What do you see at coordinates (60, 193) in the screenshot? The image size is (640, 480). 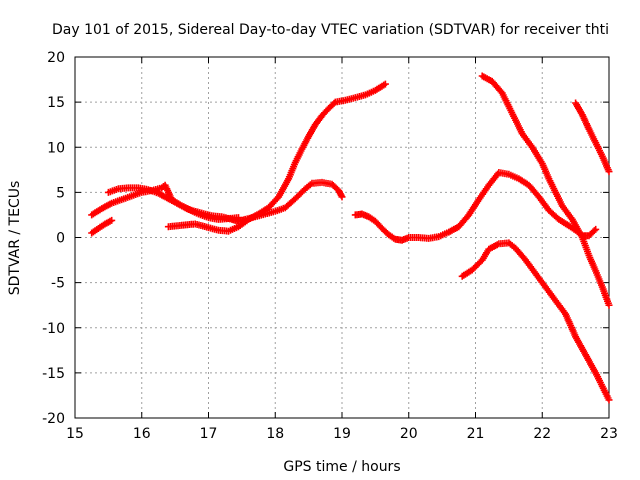 I see `y-tick-label: 5` at bounding box center [60, 193].